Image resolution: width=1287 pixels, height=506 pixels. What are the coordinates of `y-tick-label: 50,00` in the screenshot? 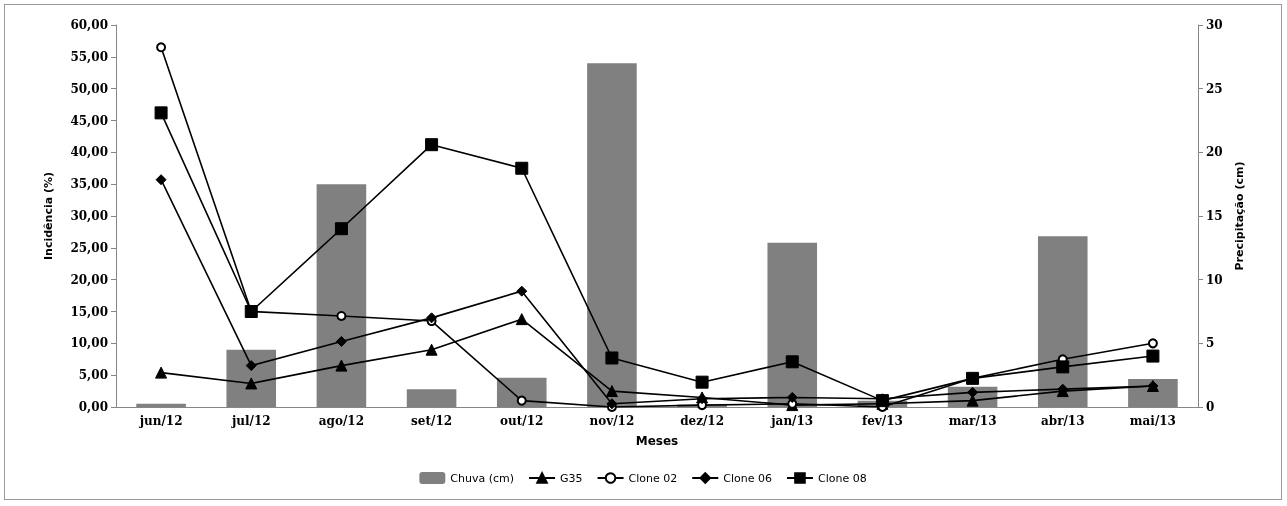 It's located at (89, 88).